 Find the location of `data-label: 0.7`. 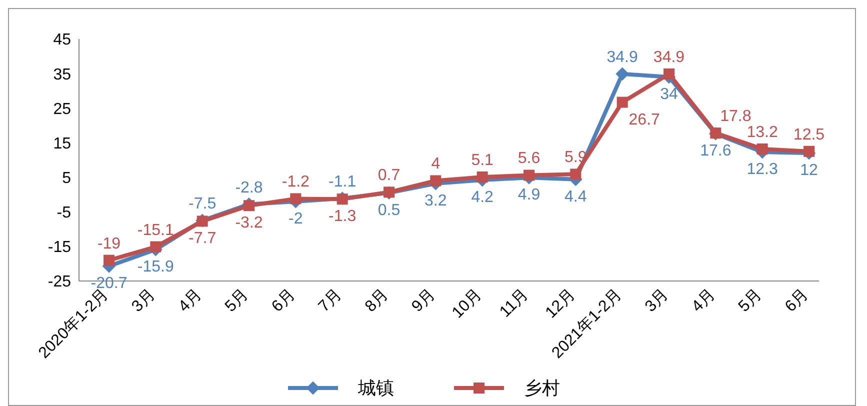

data-label: 0.7 is located at coordinates (389, 175).